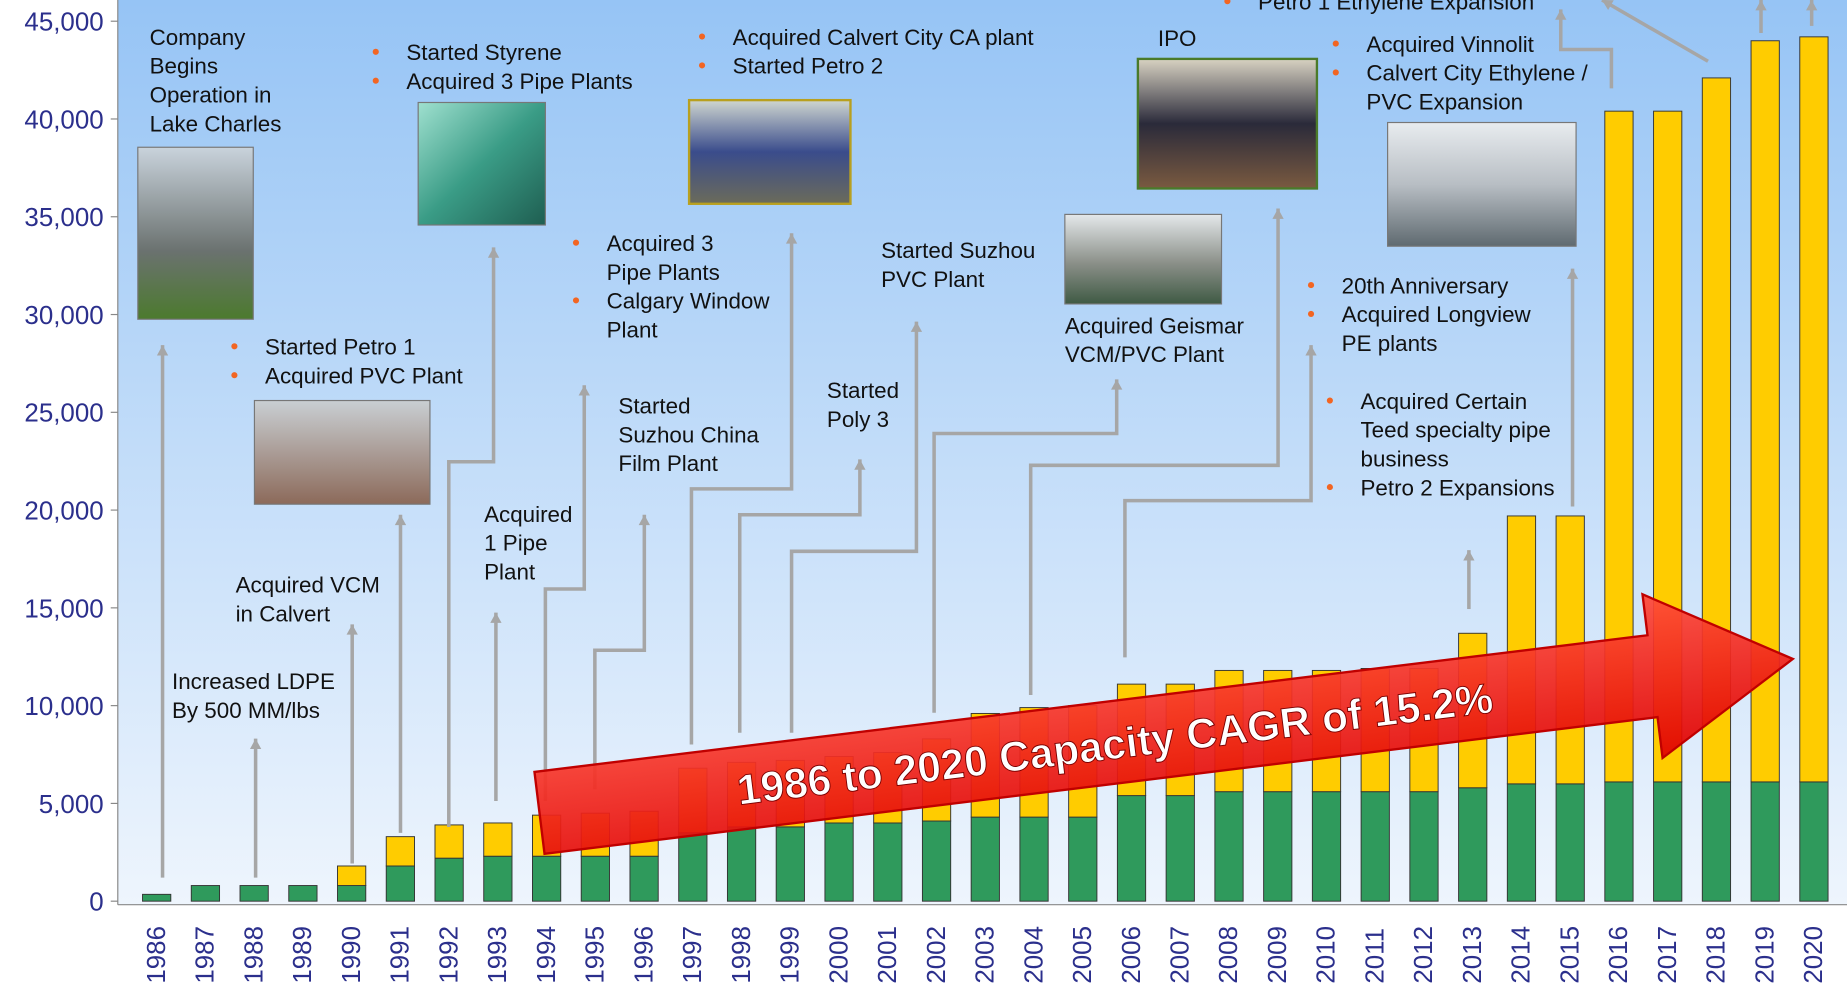 This screenshot has width=1847, height=986. I want to click on annotation-text: Acquired Vinnolit, so click(1450, 44).